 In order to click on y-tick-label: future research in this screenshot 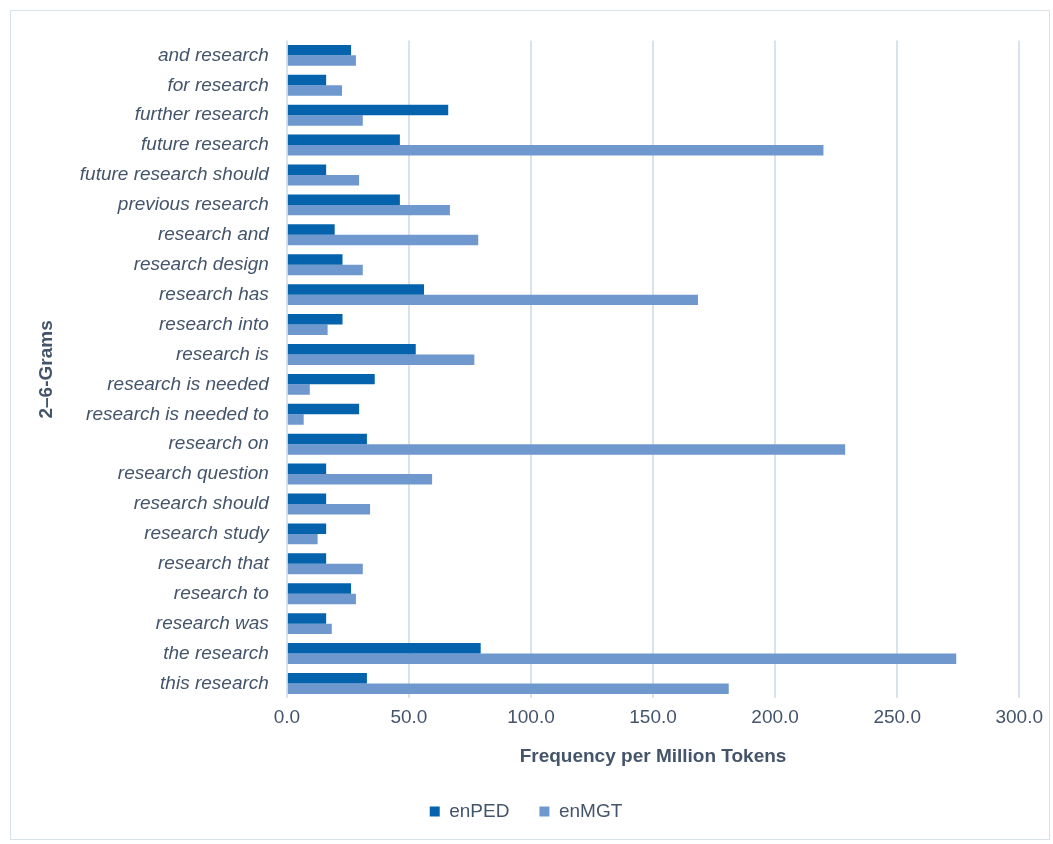, I will do `click(205, 144)`.